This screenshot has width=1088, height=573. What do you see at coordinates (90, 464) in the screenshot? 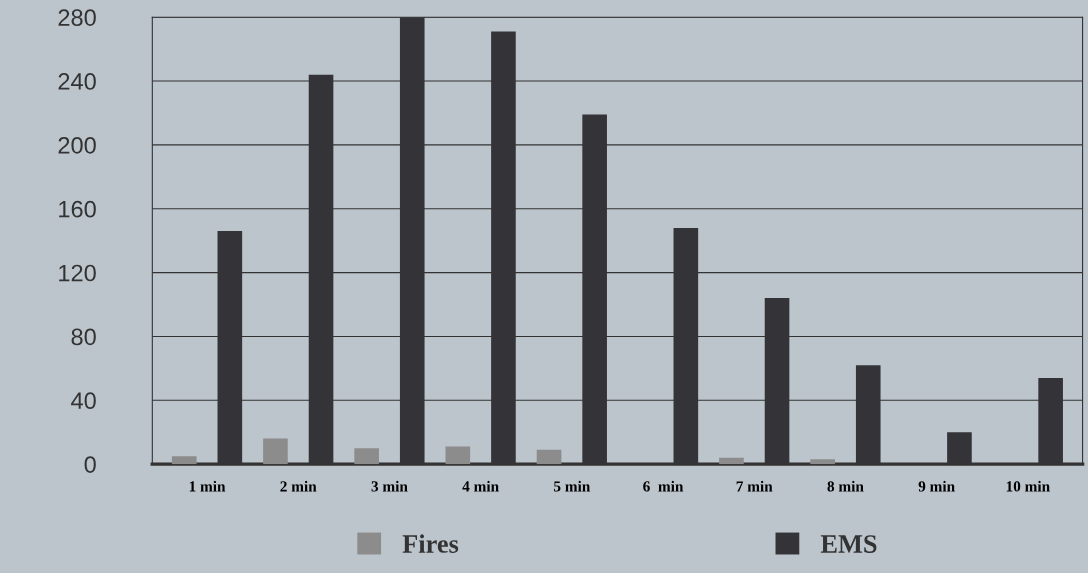
I see `y-tick-label: 0` at bounding box center [90, 464].